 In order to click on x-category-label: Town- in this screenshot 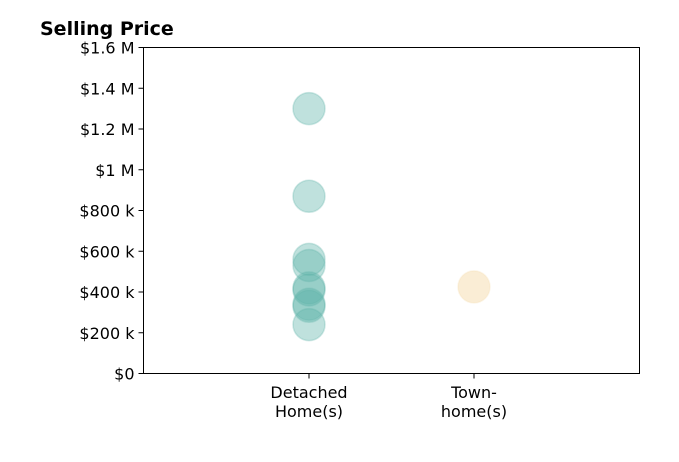, I will do `click(473, 392)`.